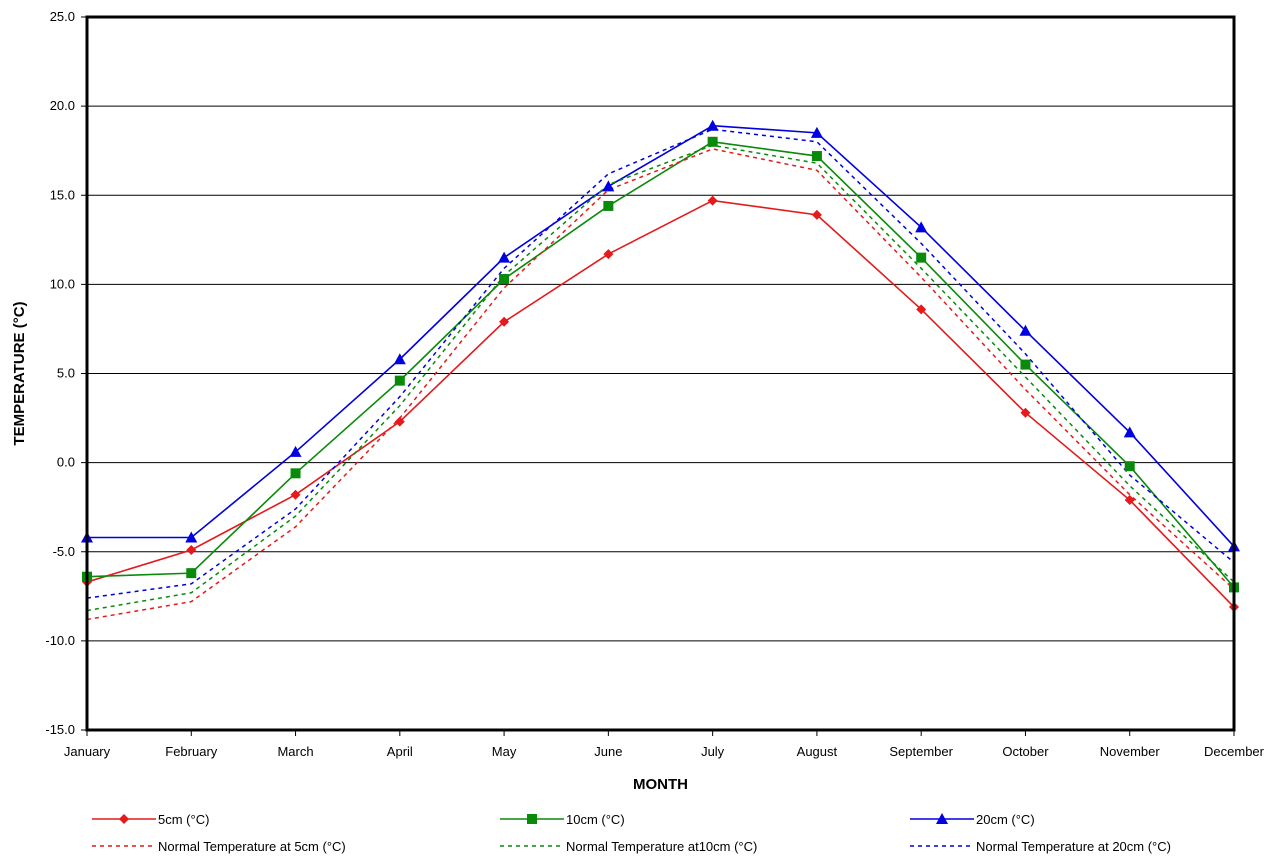  Describe the element at coordinates (64, 551) in the screenshot. I see `y-tick-label: -5.0` at that location.